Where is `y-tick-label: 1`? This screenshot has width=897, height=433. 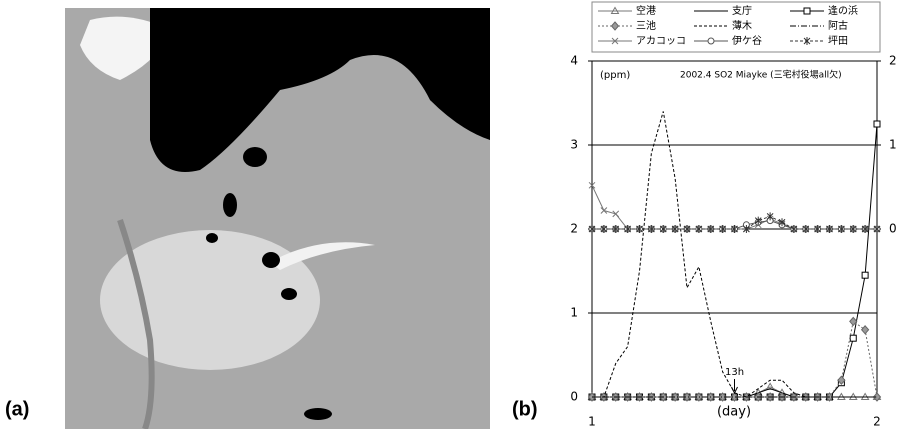
y-tick-label: 1 is located at coordinates (574, 313).